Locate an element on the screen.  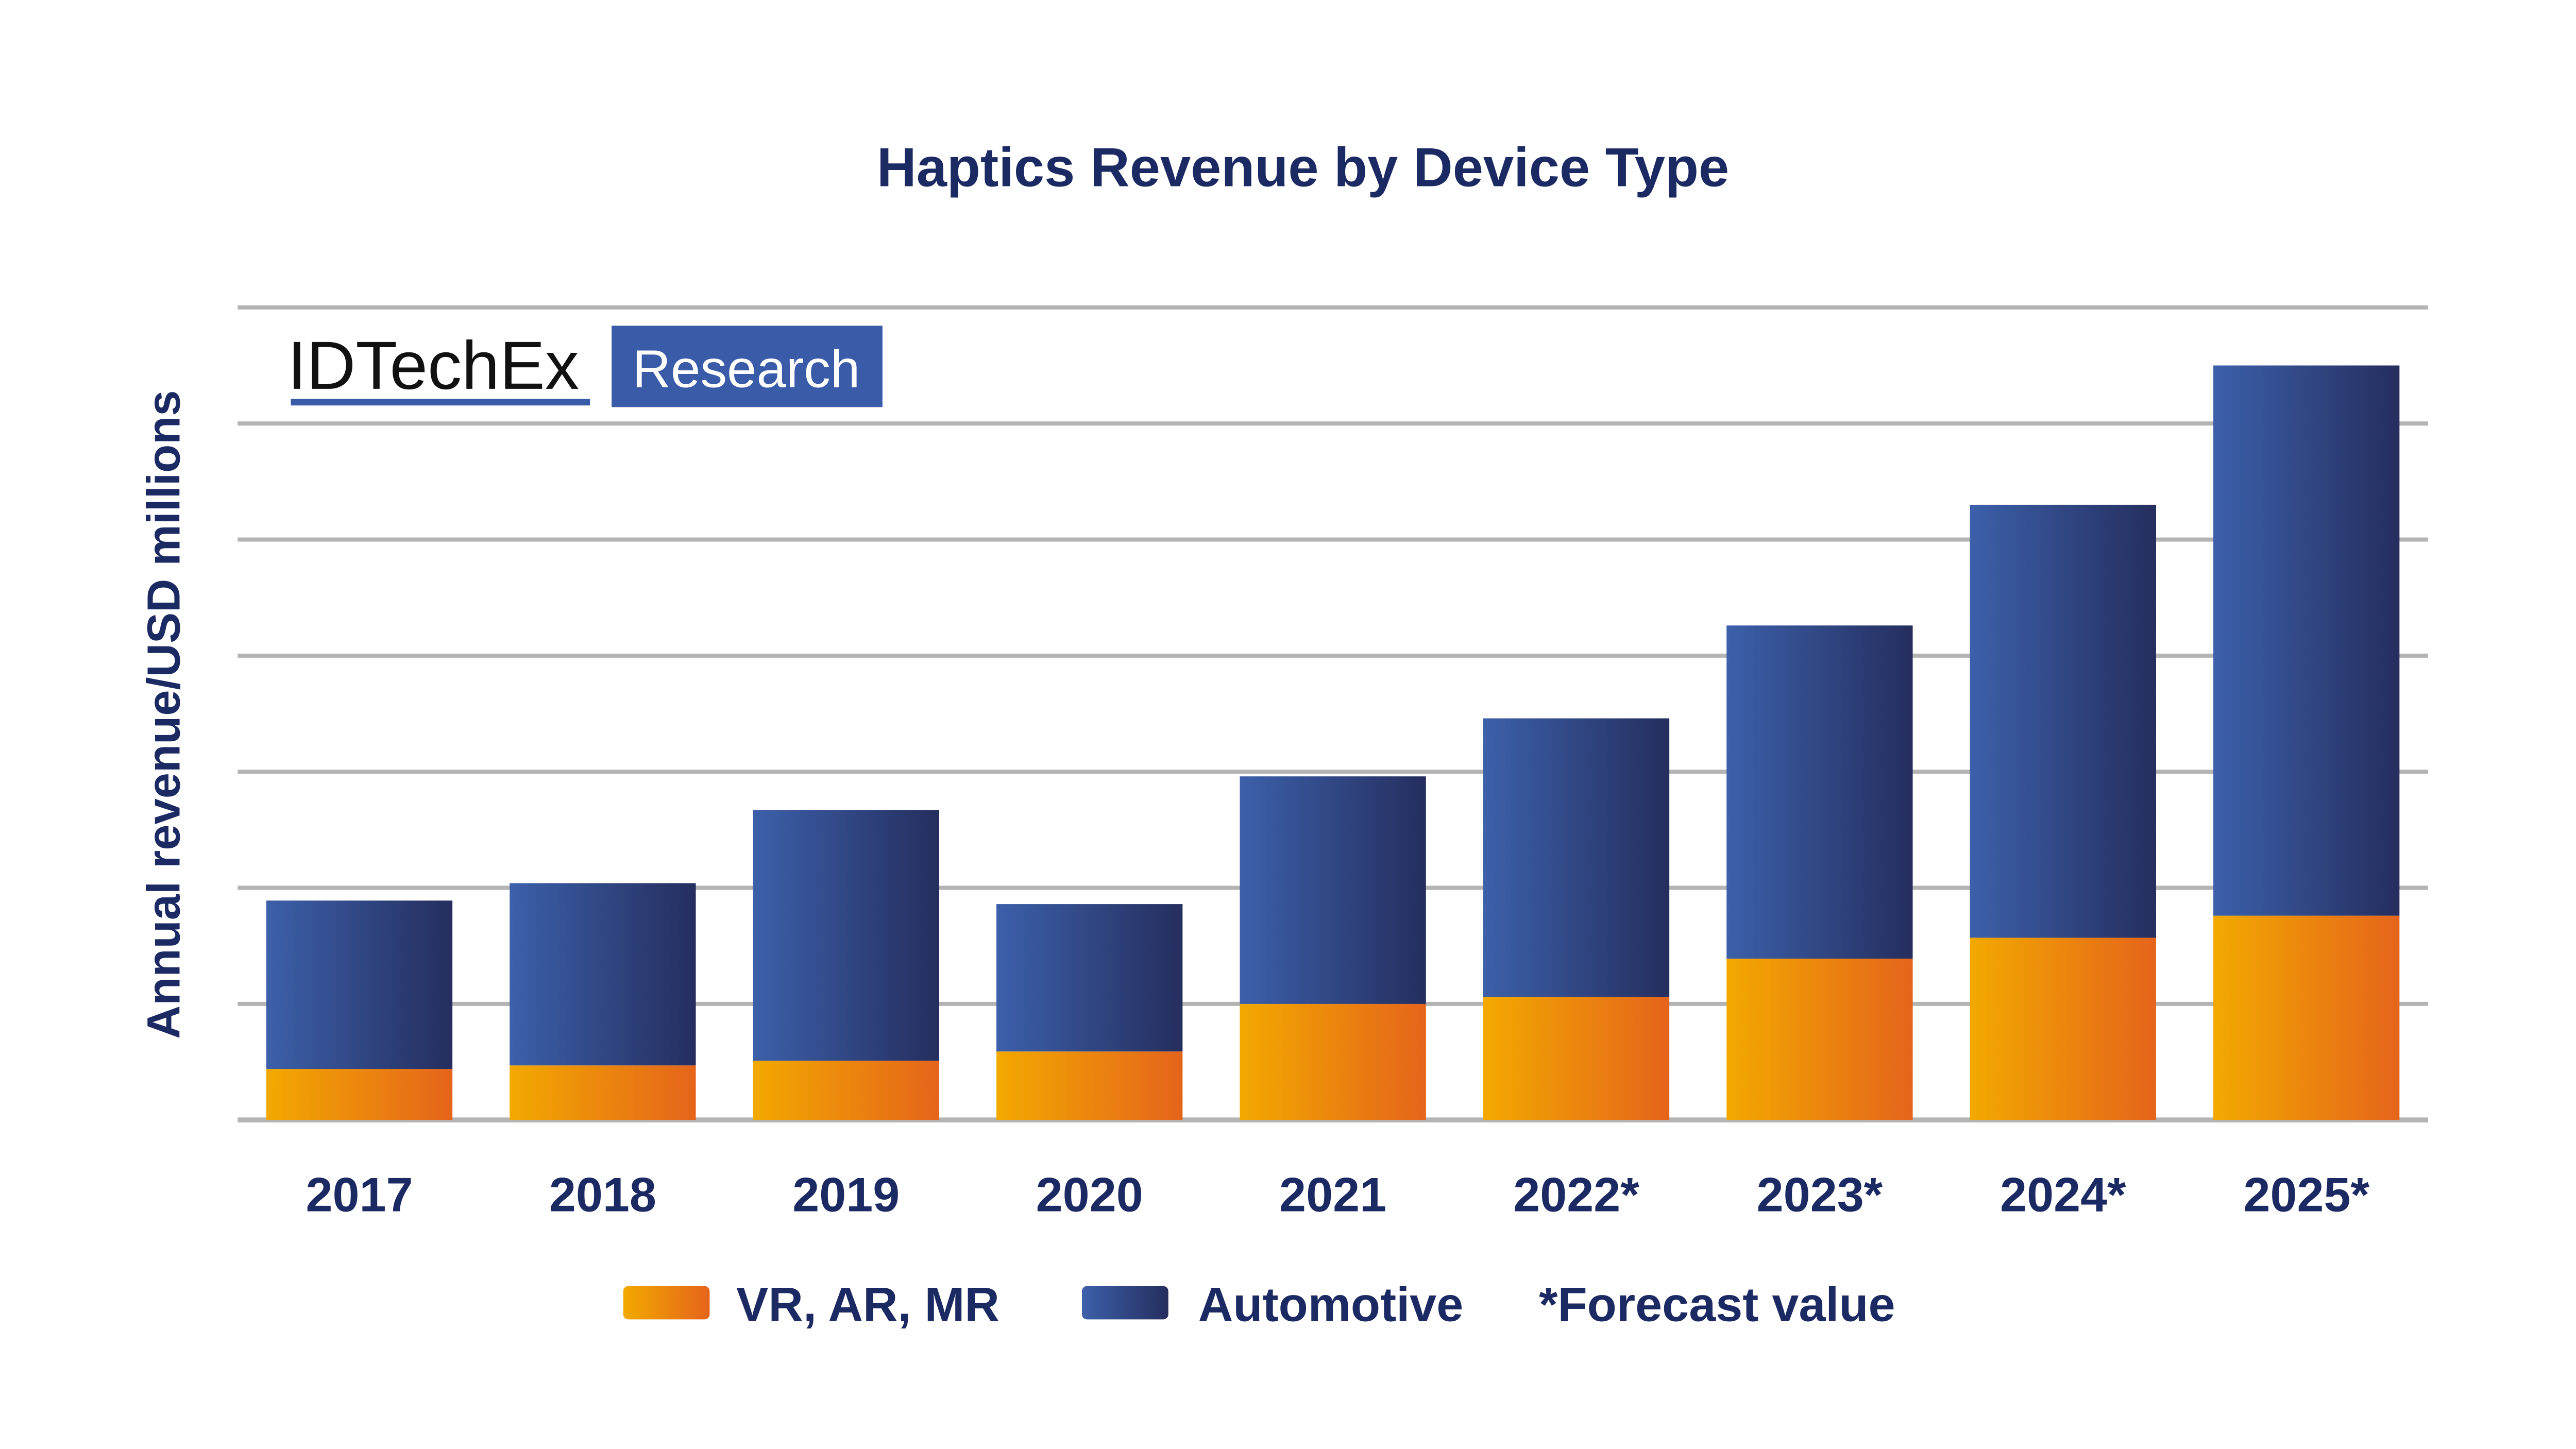
bar-automotive-2021 is located at coordinates (1333, 890).